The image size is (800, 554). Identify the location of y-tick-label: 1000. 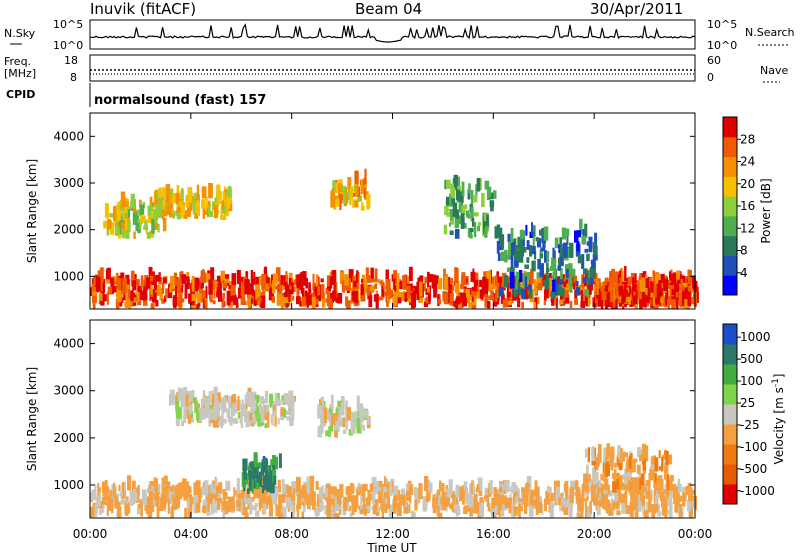
(68, 485).